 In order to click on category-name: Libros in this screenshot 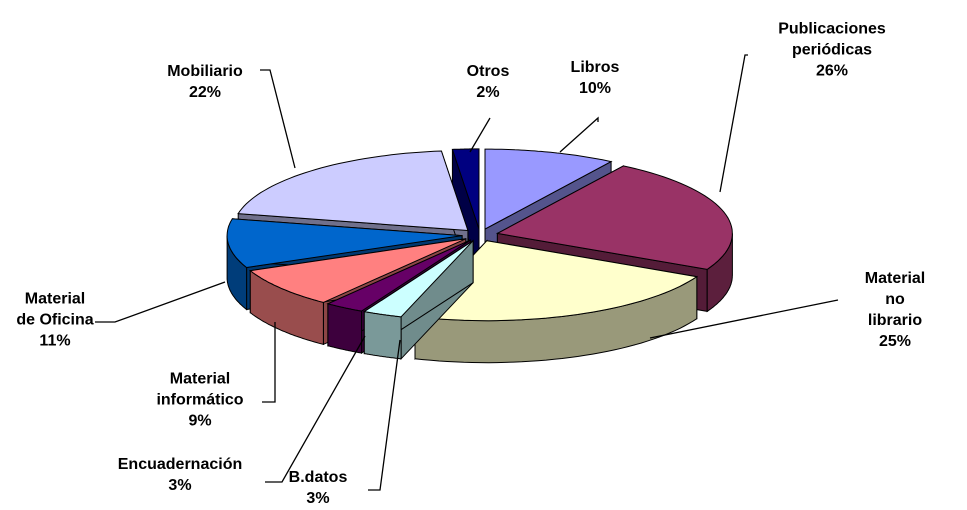, I will do `click(595, 67)`.